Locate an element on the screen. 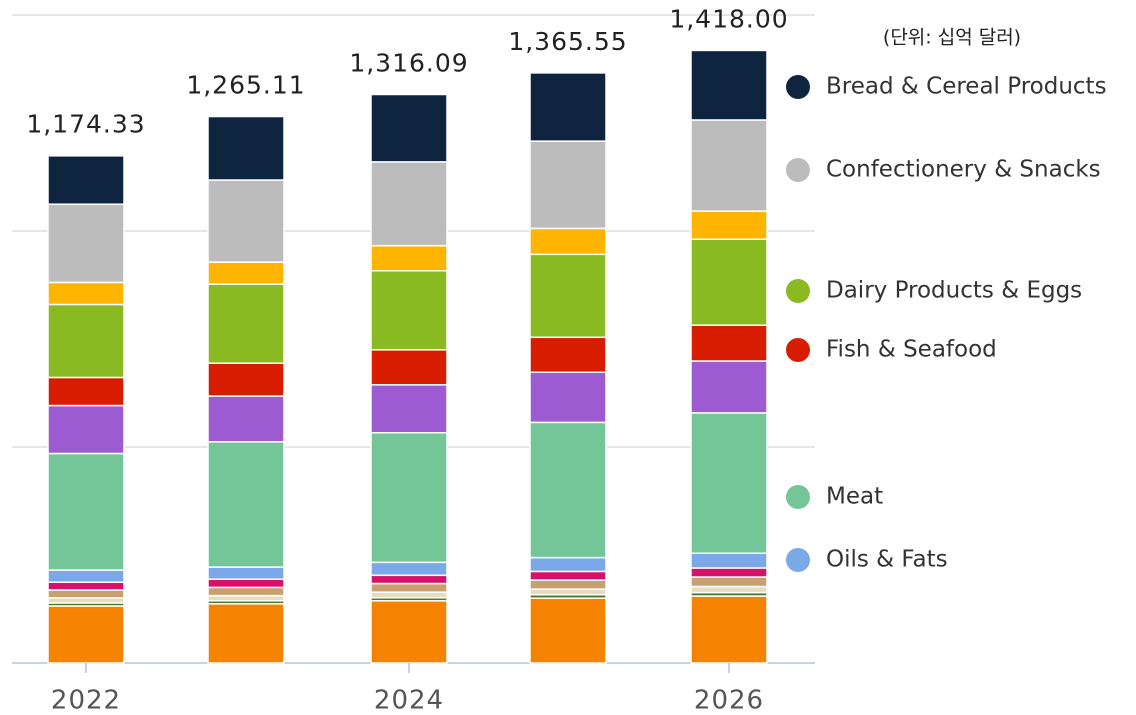 This screenshot has height=715, width=1136. legend-label: Dairy Products & Eggs is located at coordinates (954, 291).